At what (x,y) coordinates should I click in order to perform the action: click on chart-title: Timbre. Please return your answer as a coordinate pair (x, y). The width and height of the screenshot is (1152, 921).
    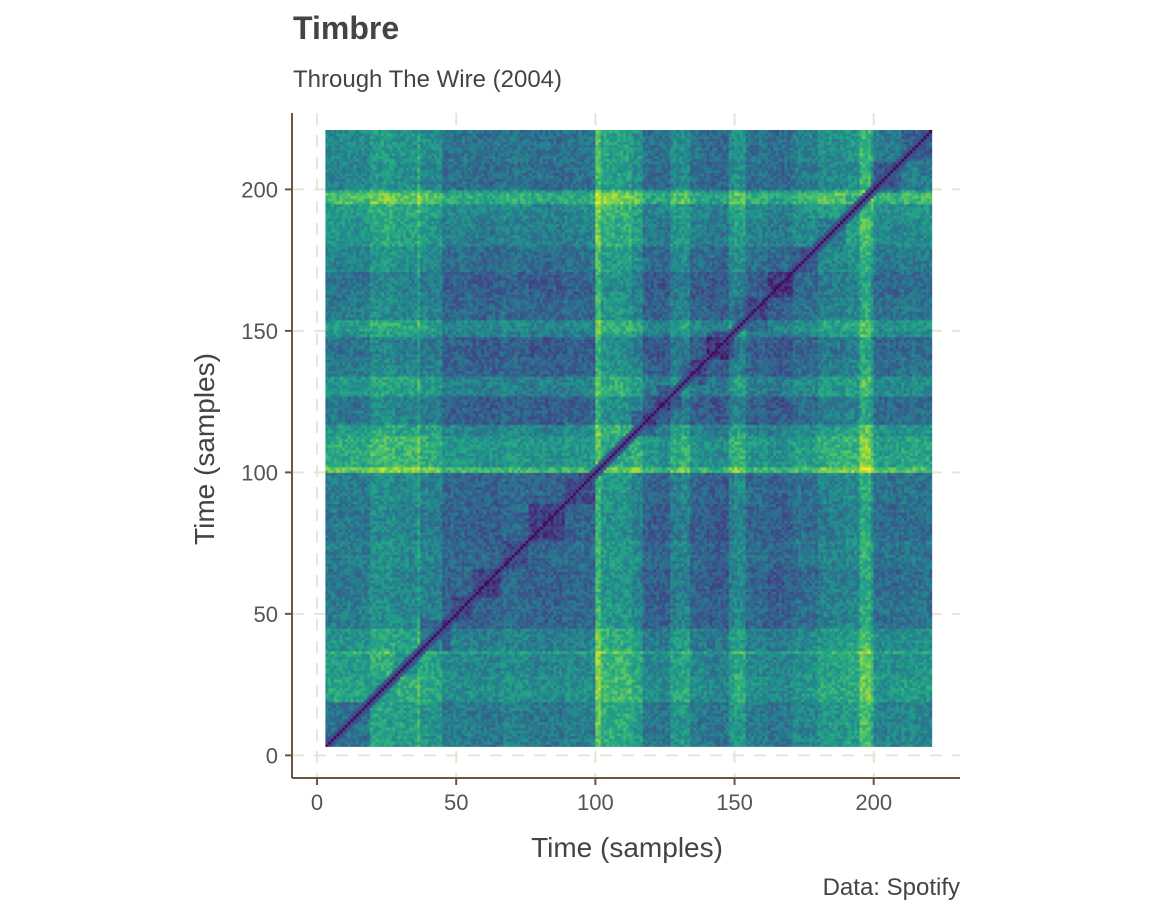
    Looking at the image, I should click on (346, 28).